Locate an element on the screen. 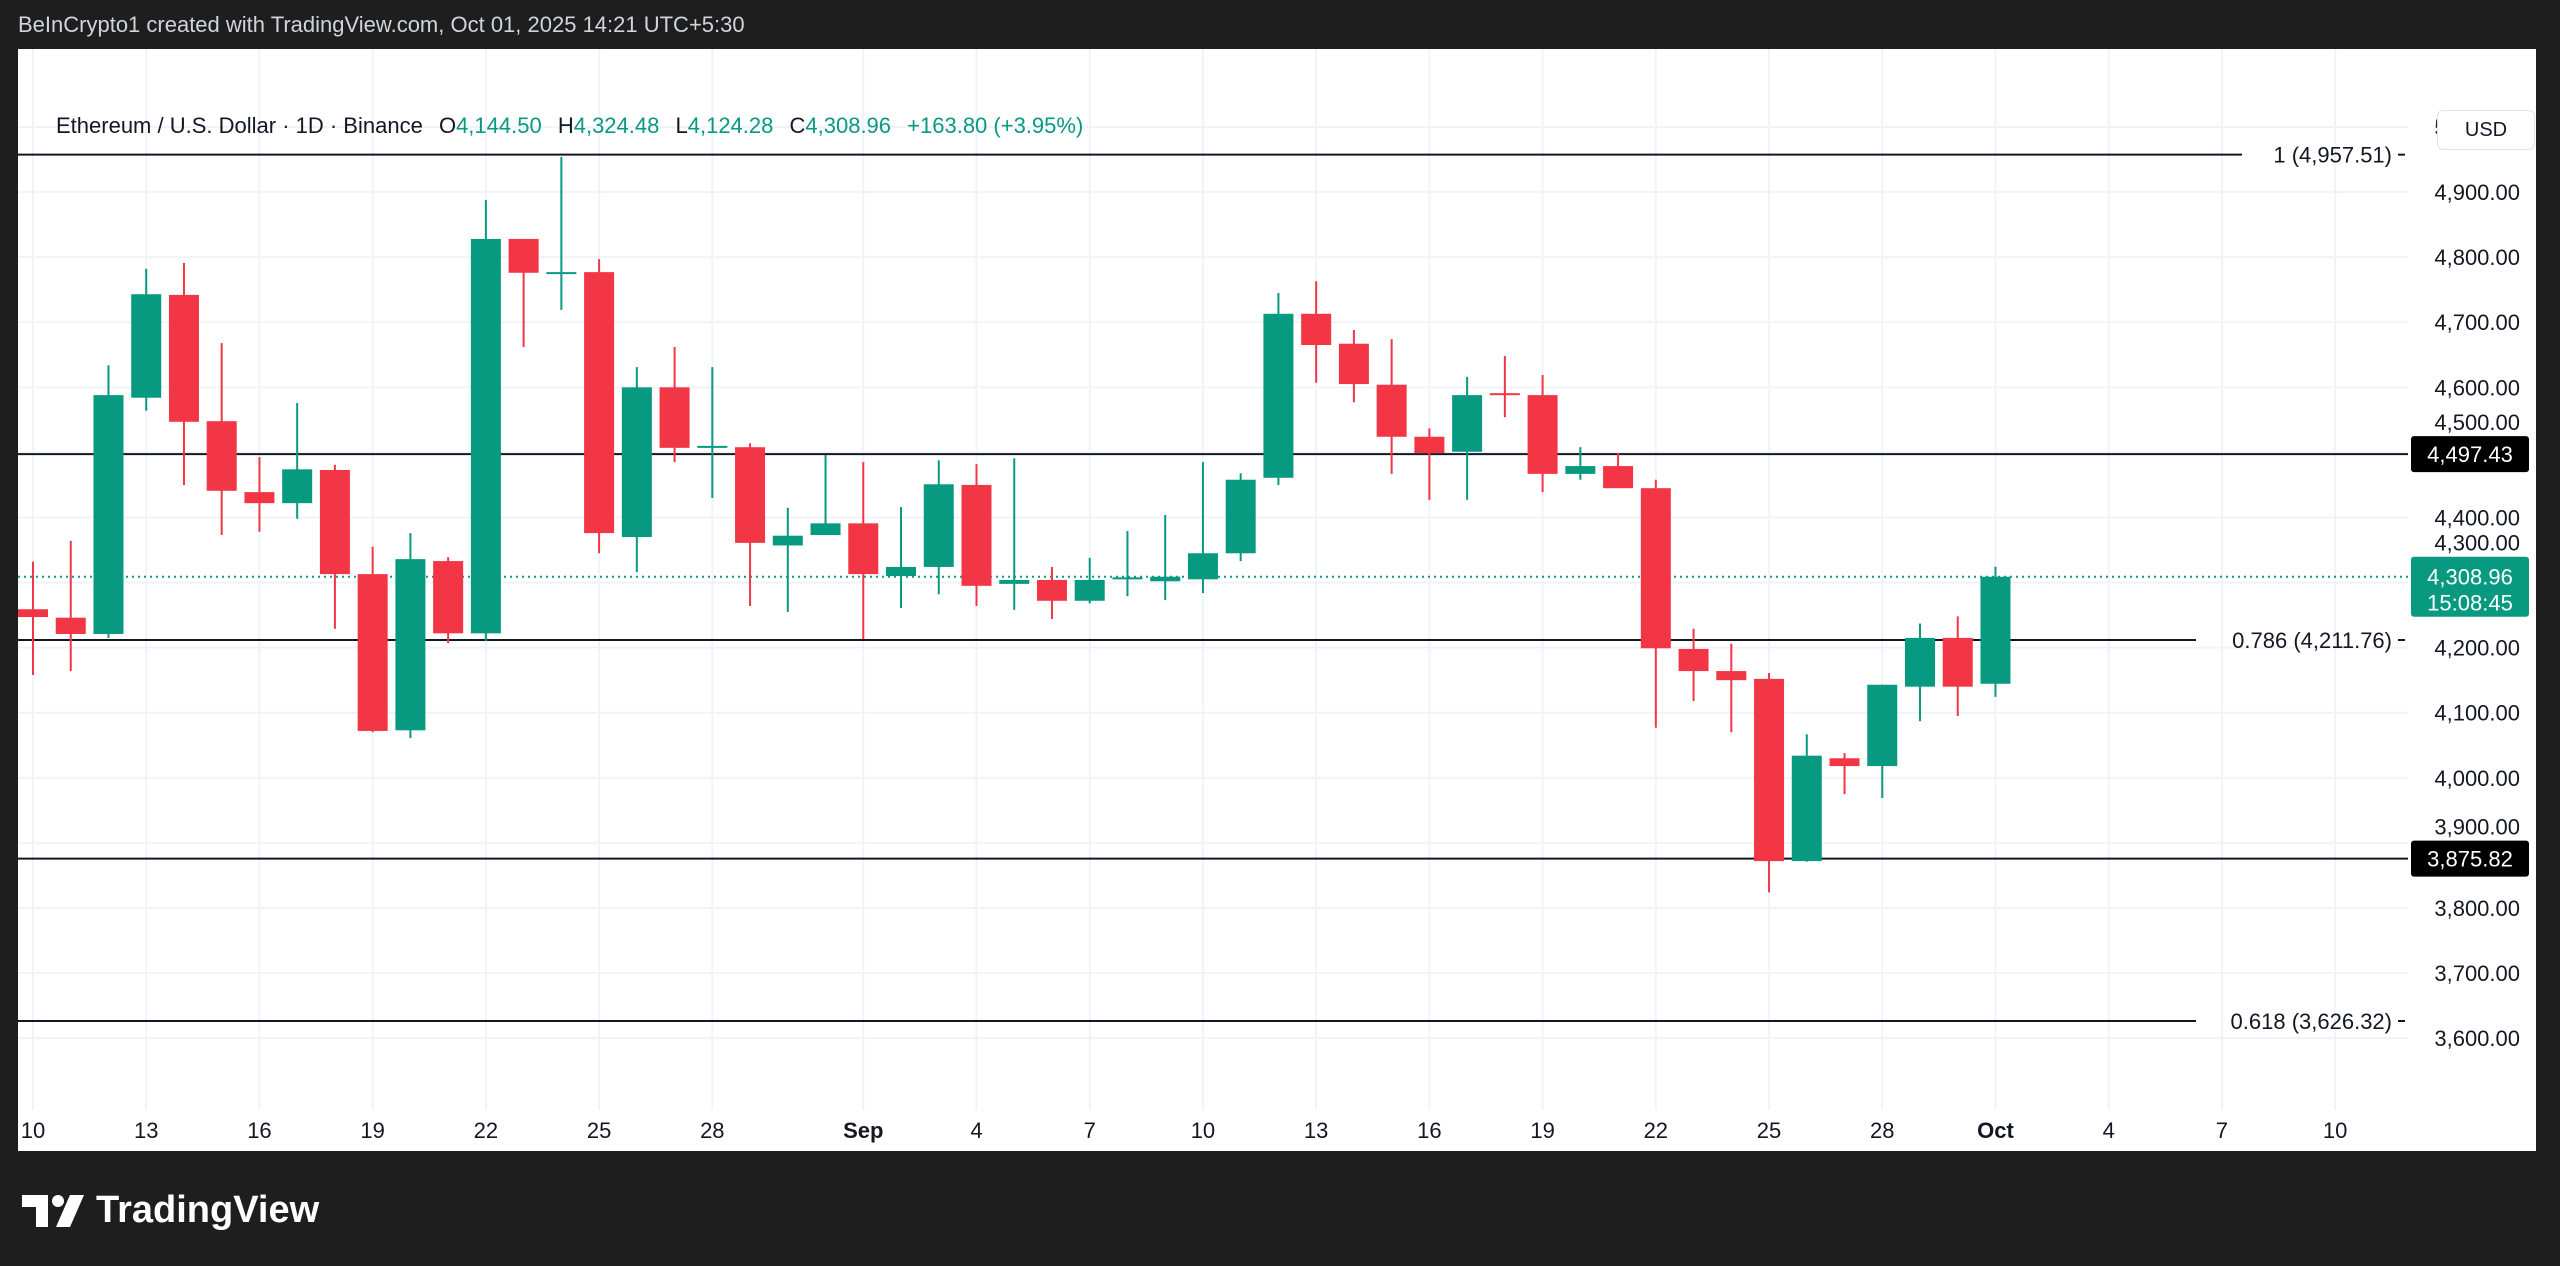 The height and width of the screenshot is (1266, 2560). y-tick-label: 3,800.00 is located at coordinates (2477, 908).